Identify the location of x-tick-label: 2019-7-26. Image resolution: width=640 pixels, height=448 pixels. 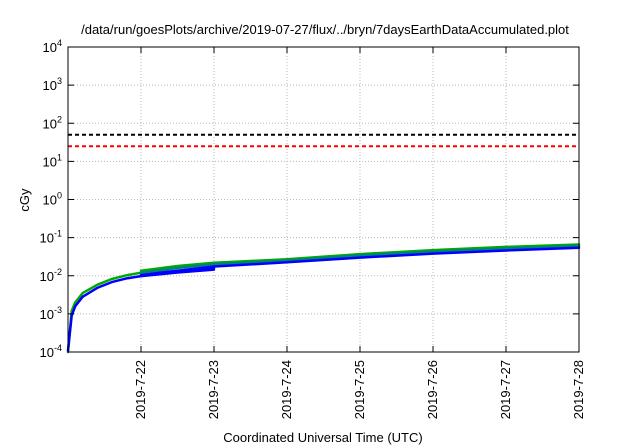
(432, 389).